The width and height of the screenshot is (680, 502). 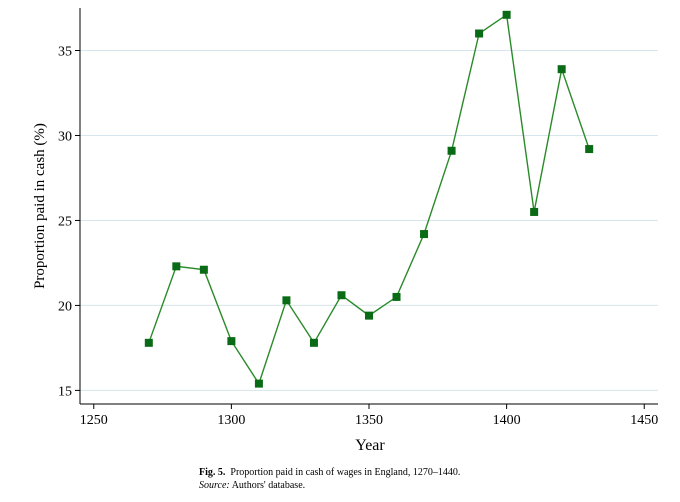 I want to click on source-label: Source:, so click(x=214, y=485).